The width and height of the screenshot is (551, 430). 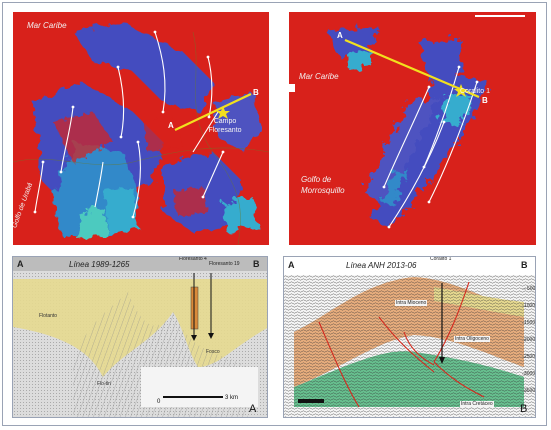 What do you see at coordinates (225, 126) in the screenshot?
I see `campo-label: Campo Floresanto` at bounding box center [225, 126].